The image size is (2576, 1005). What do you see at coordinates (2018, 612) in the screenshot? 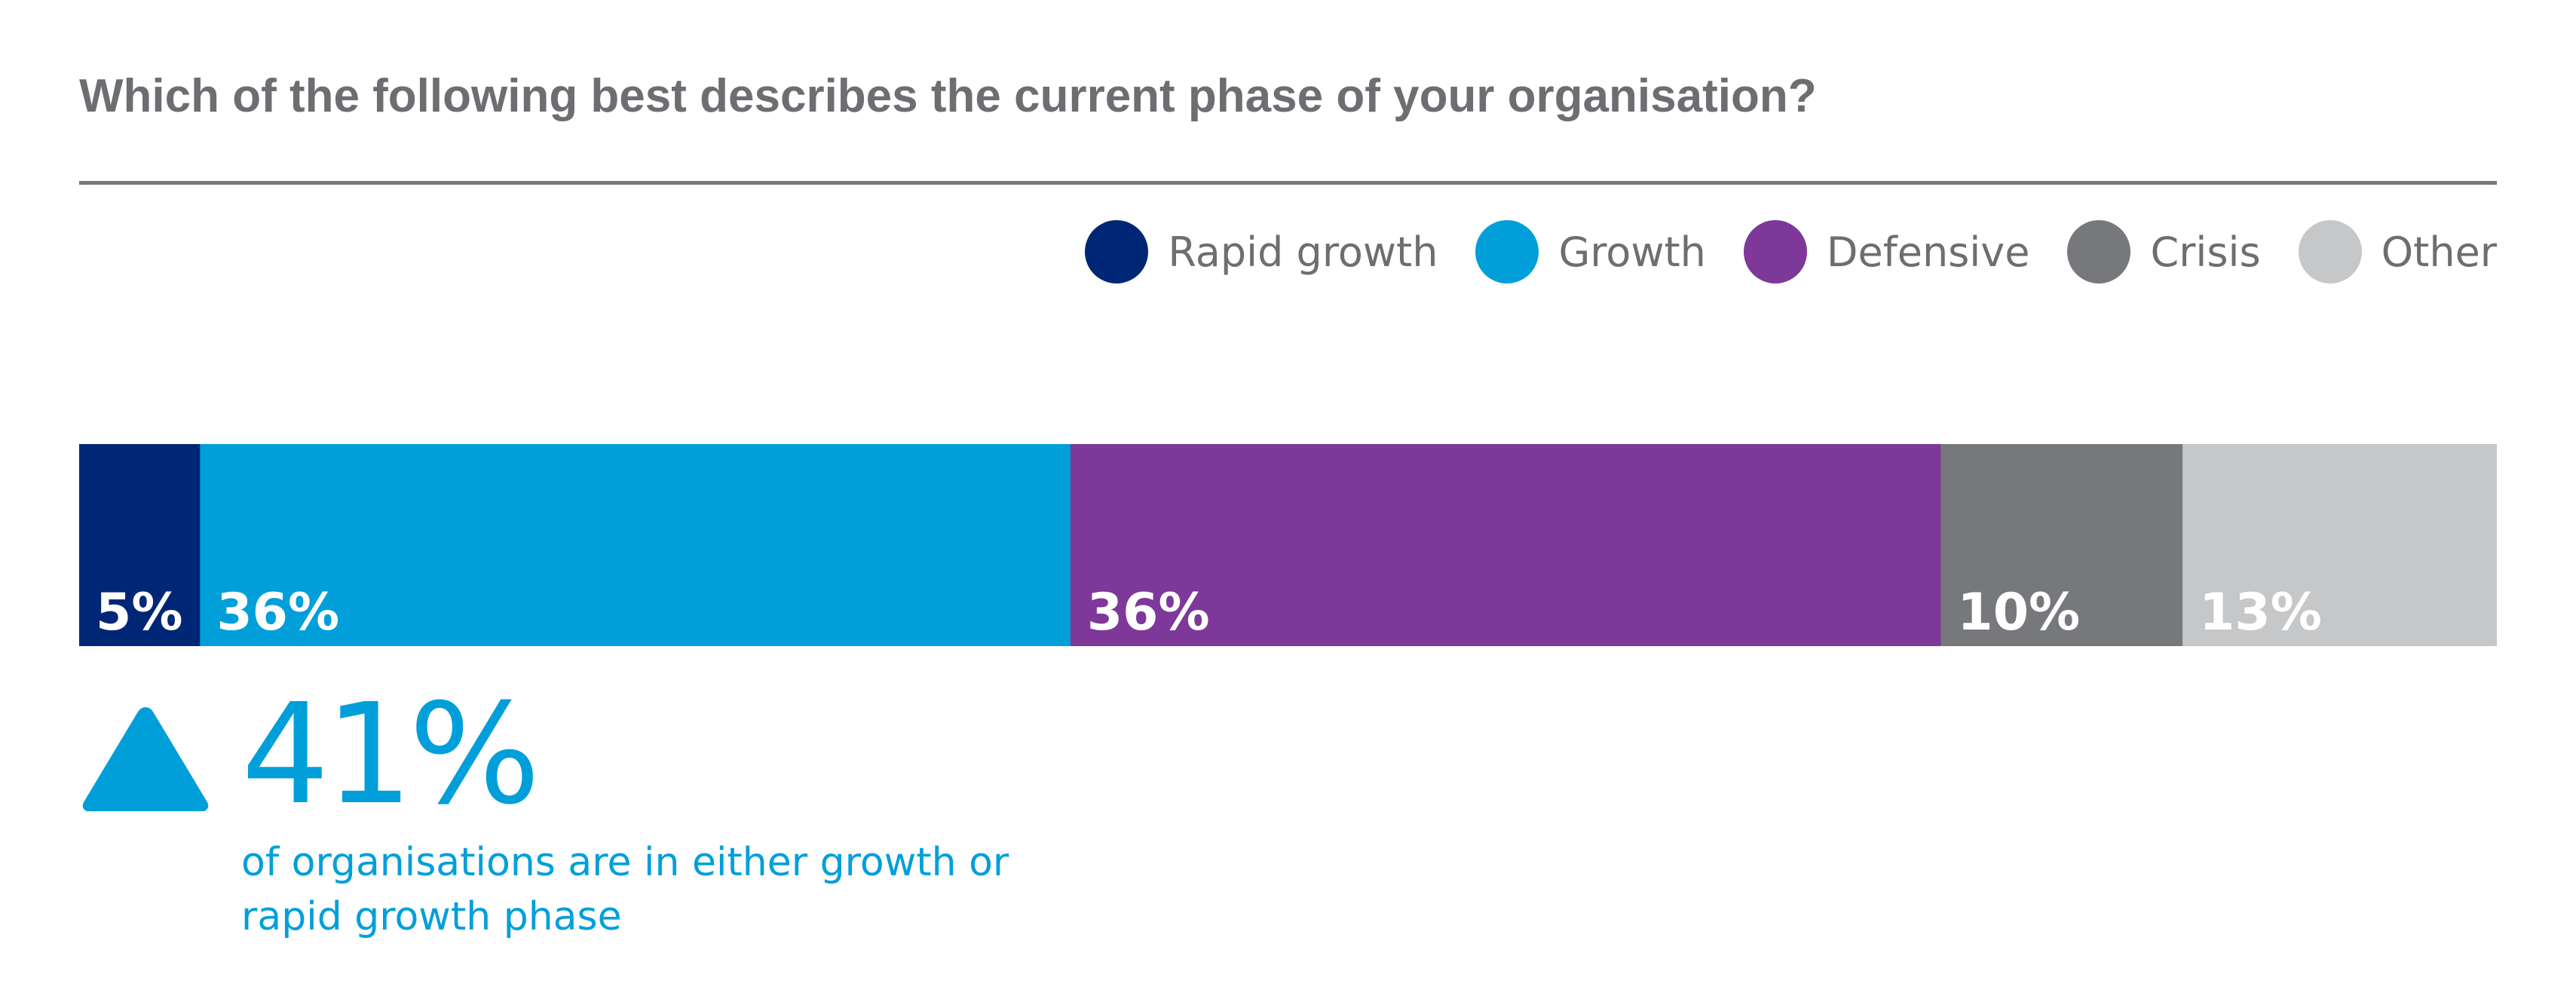
I see `data-label-crisis: 10%` at bounding box center [2018, 612].